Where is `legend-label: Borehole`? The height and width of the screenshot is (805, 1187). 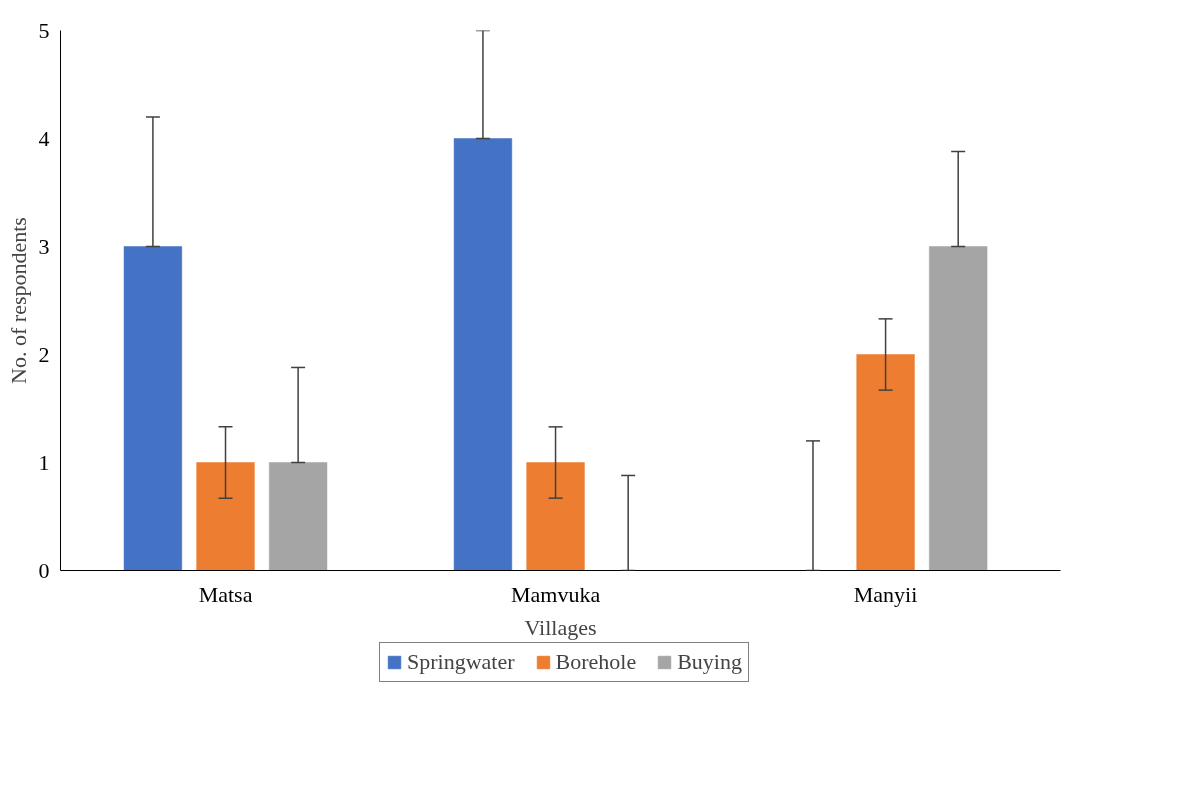
legend-label: Borehole is located at coordinates (596, 662).